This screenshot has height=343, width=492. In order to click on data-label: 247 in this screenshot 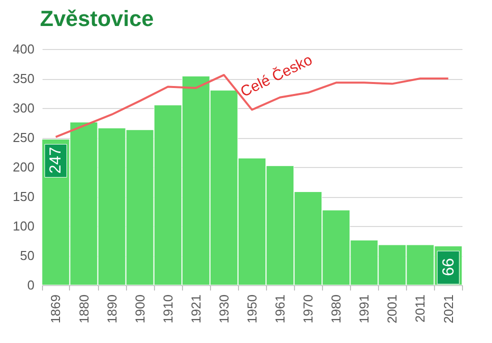, I will do `click(56, 160)`.